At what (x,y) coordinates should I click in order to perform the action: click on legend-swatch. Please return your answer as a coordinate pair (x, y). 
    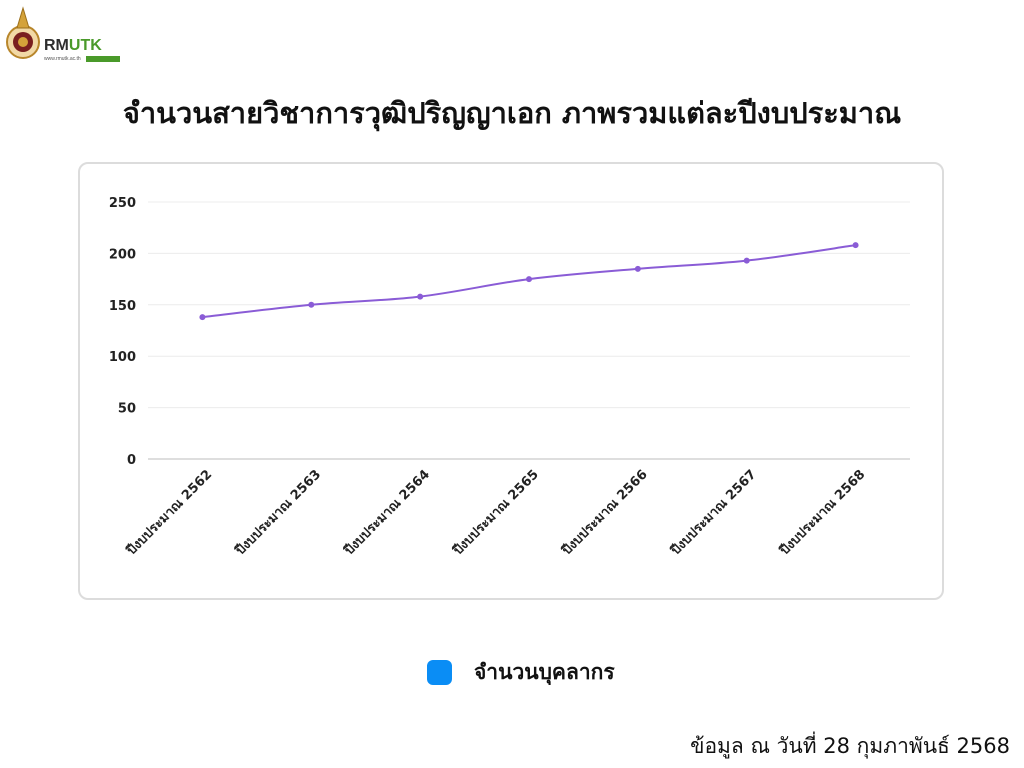
    Looking at the image, I should click on (439, 672).